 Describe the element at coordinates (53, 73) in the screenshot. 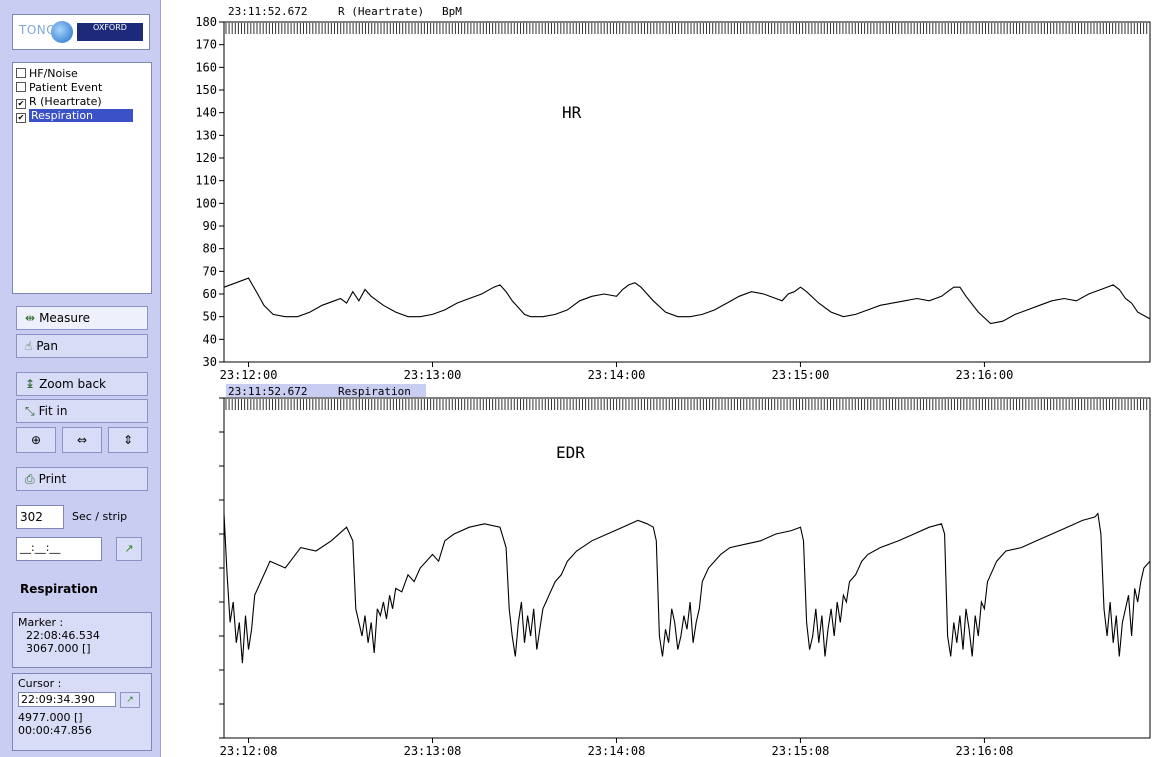

I see `channel-label: HF/Noise` at that location.